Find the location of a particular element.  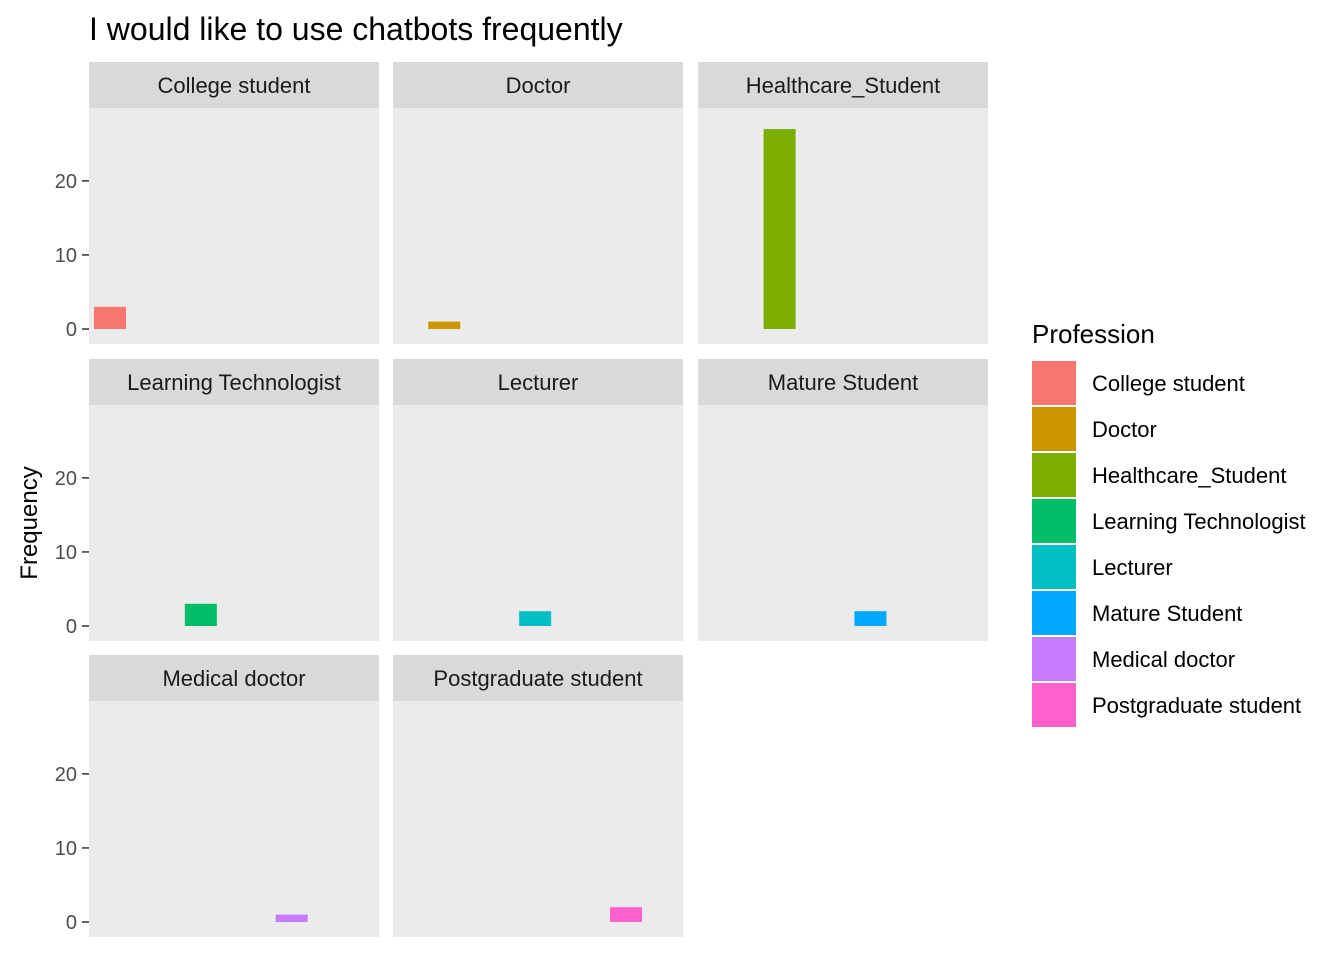

facet-panel: College student 0 10 20 is located at coordinates (217, 203).